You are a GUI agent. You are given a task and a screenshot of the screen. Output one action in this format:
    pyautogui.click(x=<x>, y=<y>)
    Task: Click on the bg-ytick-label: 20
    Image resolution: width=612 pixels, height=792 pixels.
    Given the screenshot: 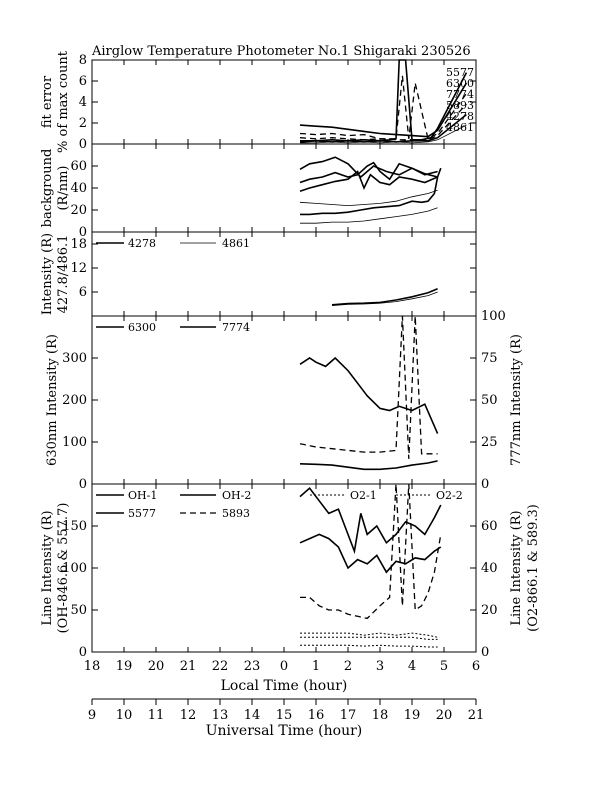 What is the action you would take?
    pyautogui.click(x=78, y=210)
    